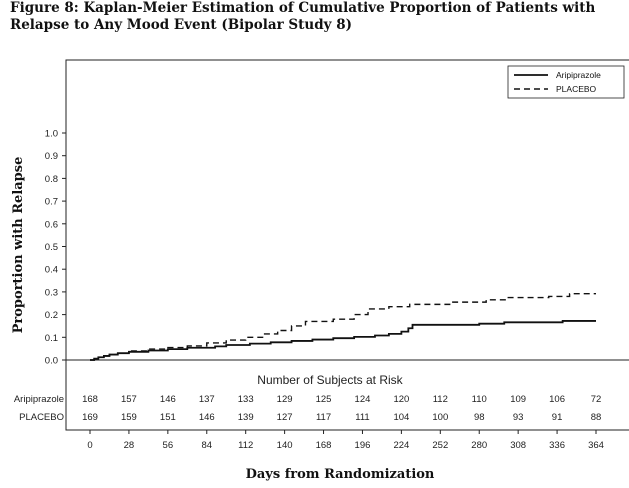 The image size is (629, 488). I want to click on y-axis-ticks: 0.0 0.1 0.2 0.3 0.4 0.5 0.6 0.7 0.8 0.9 1.0, so click(55, 248).